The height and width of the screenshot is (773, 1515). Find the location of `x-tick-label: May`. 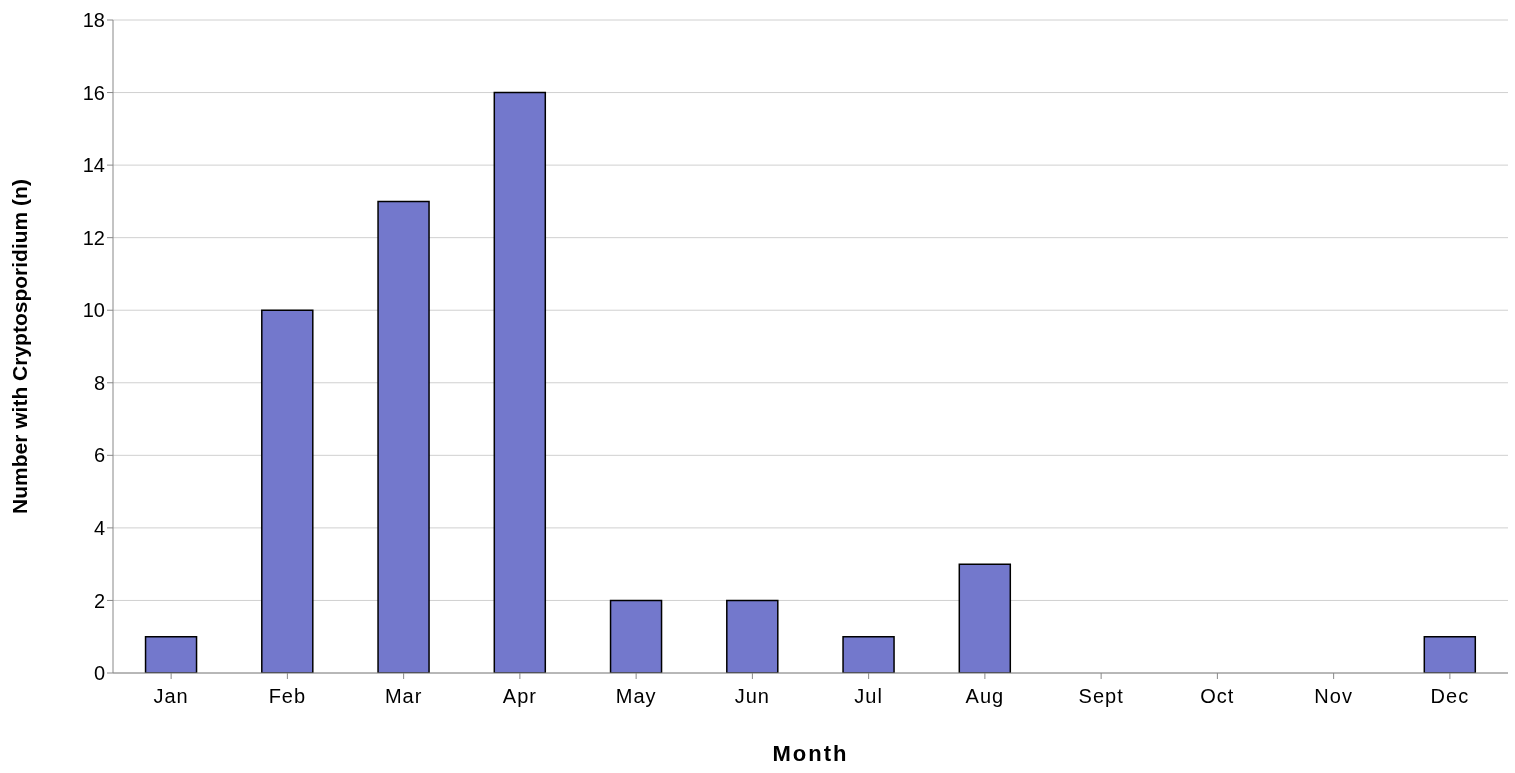

x-tick-label: May is located at coordinates (636, 696).